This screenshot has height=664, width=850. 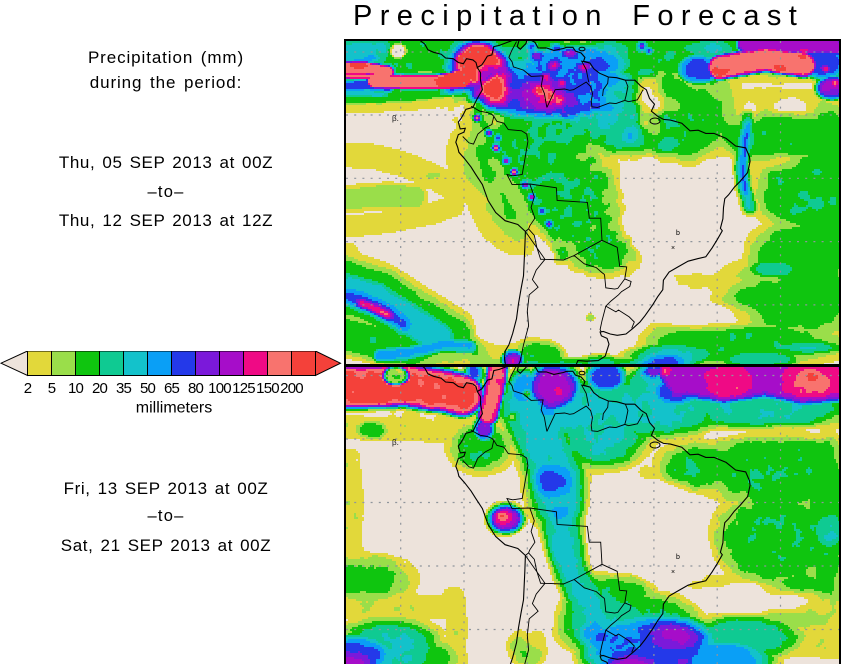 What do you see at coordinates (196, 388) in the screenshot?
I see `svg-text: 80` at bounding box center [196, 388].